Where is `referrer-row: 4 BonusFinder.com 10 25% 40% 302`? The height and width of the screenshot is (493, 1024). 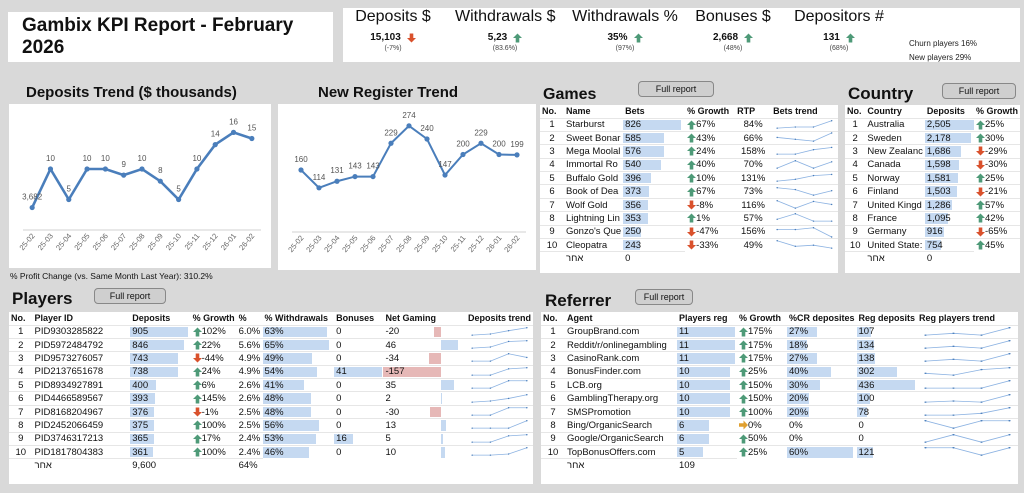 referrer-row: 4 BonusFinder.com 10 25% 40% 302 is located at coordinates (779, 371).